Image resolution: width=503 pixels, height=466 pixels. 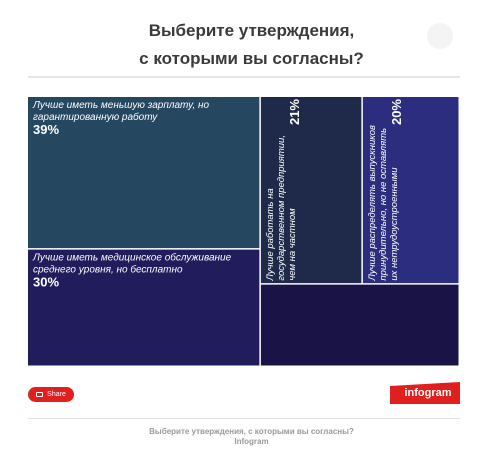 I want to click on fullscreen-button, so click(x=440, y=36).